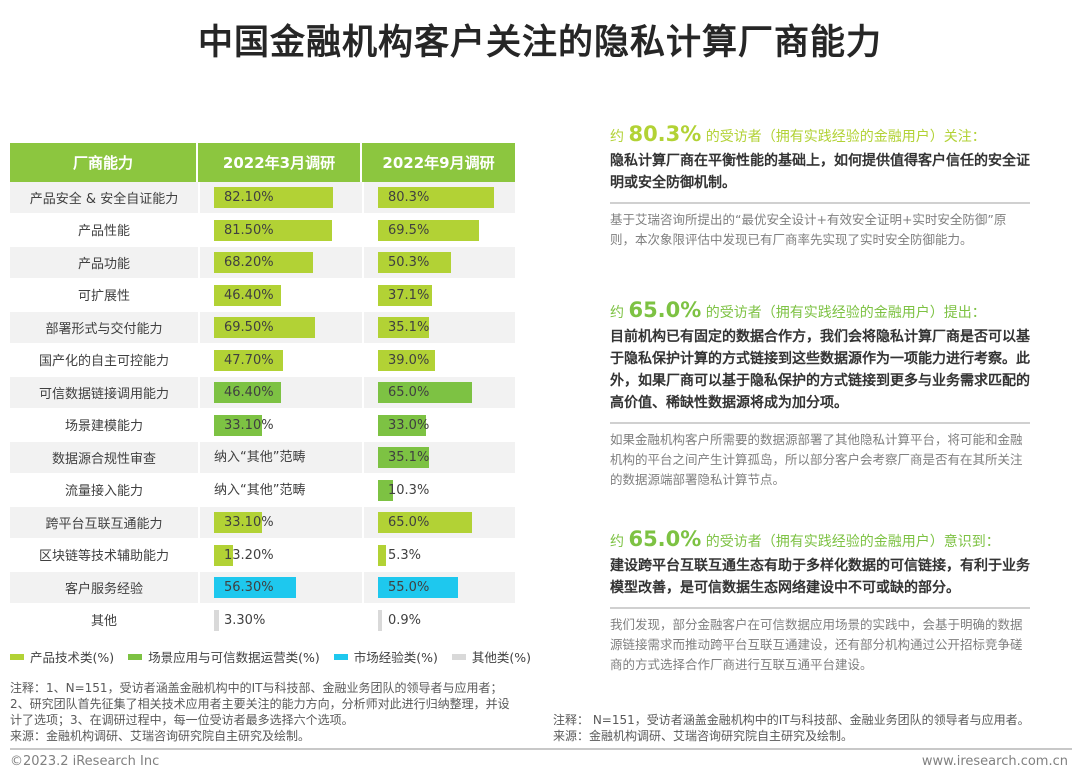 This screenshot has width=1080, height=782. I want to click on table-row: 数据源合规性审查 纳入“其他”范畴 35.1%, so click(262, 458).